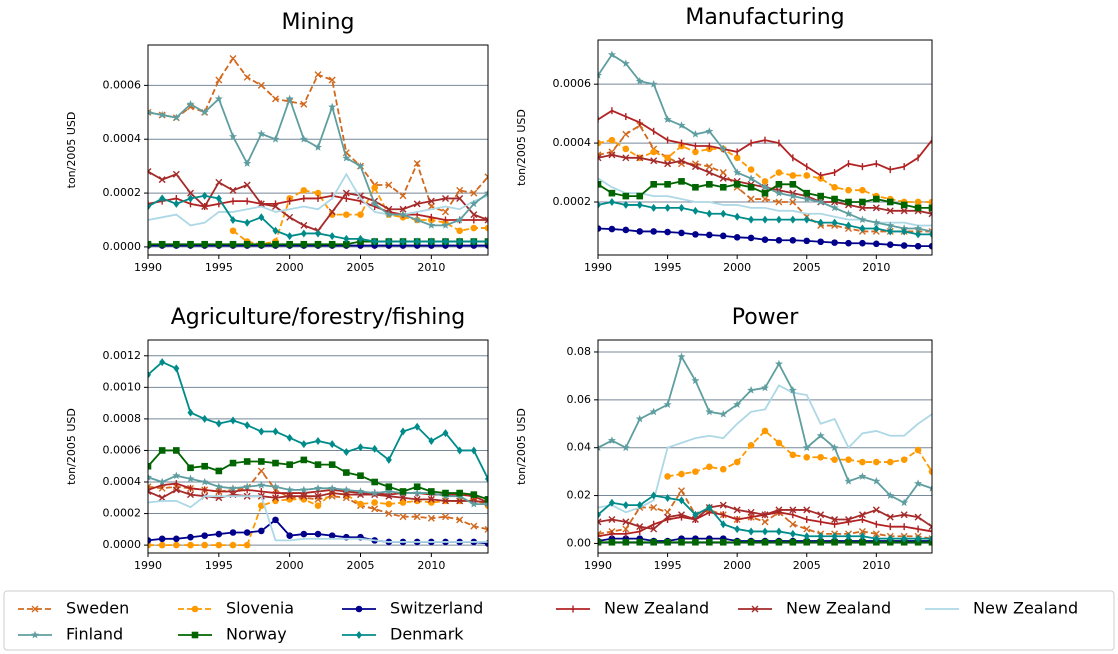  I want to click on y-tick-label: 0.0008, so click(122, 418).